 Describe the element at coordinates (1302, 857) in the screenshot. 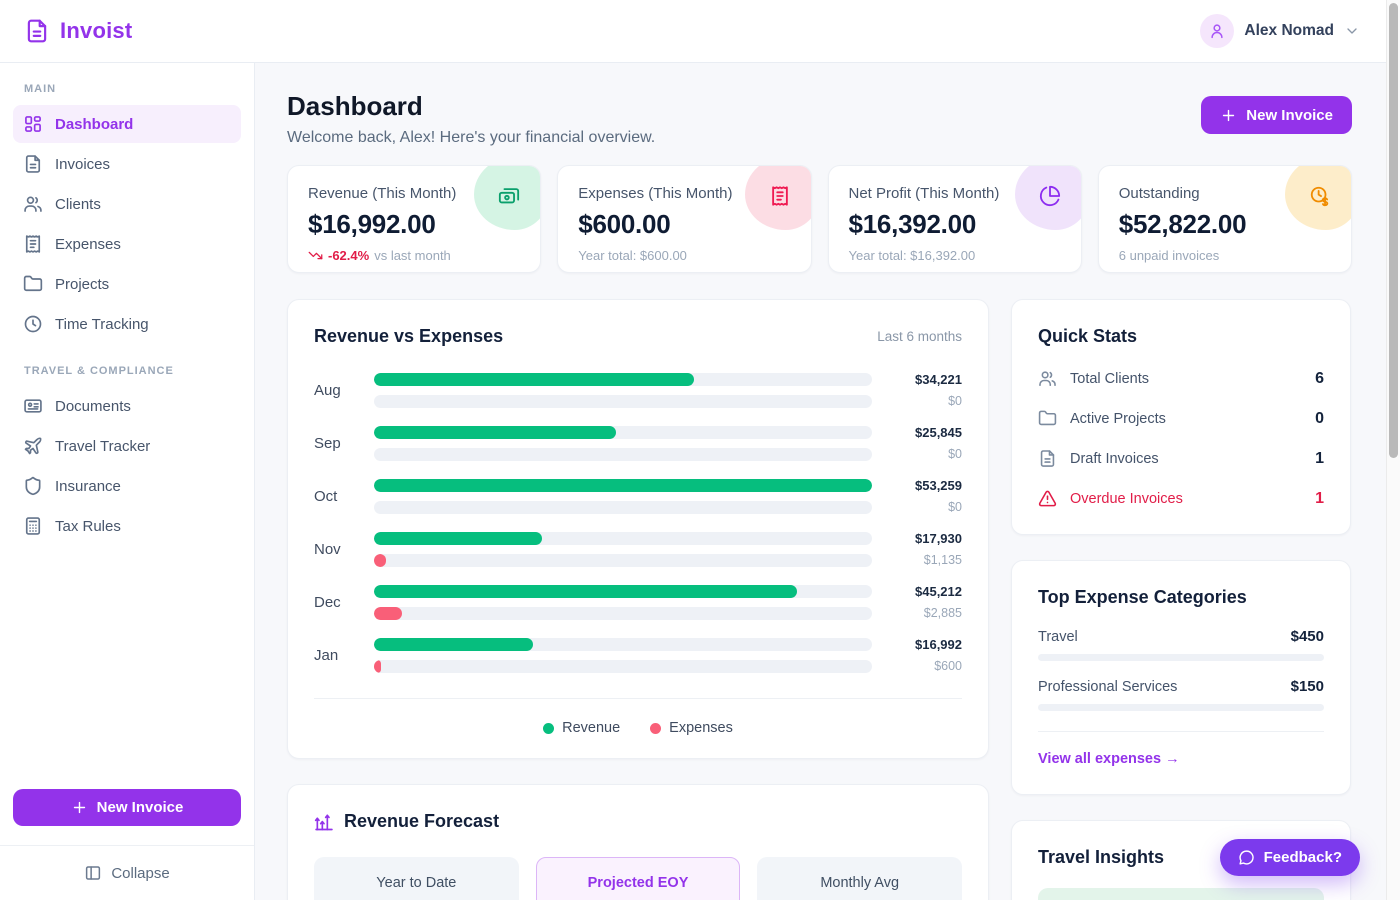

I see `feedback-label: Feedback?` at that location.